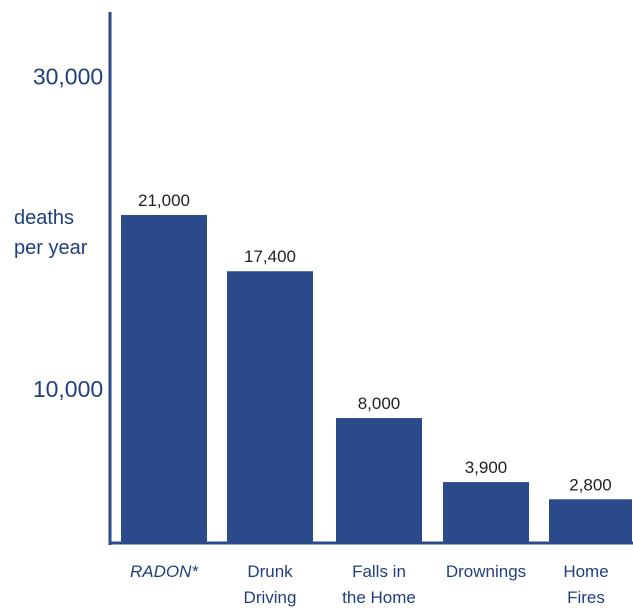 The width and height of the screenshot is (633, 608). Describe the element at coordinates (486, 571) in the screenshot. I see `category-label: Drownings` at that location.